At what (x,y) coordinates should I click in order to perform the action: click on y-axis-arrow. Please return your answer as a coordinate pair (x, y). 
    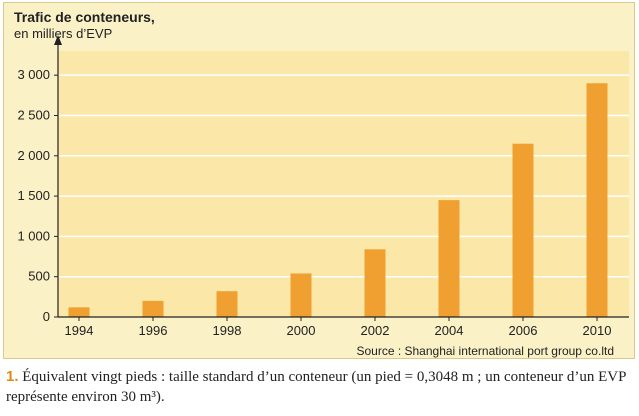
    Looking at the image, I should click on (58, 40).